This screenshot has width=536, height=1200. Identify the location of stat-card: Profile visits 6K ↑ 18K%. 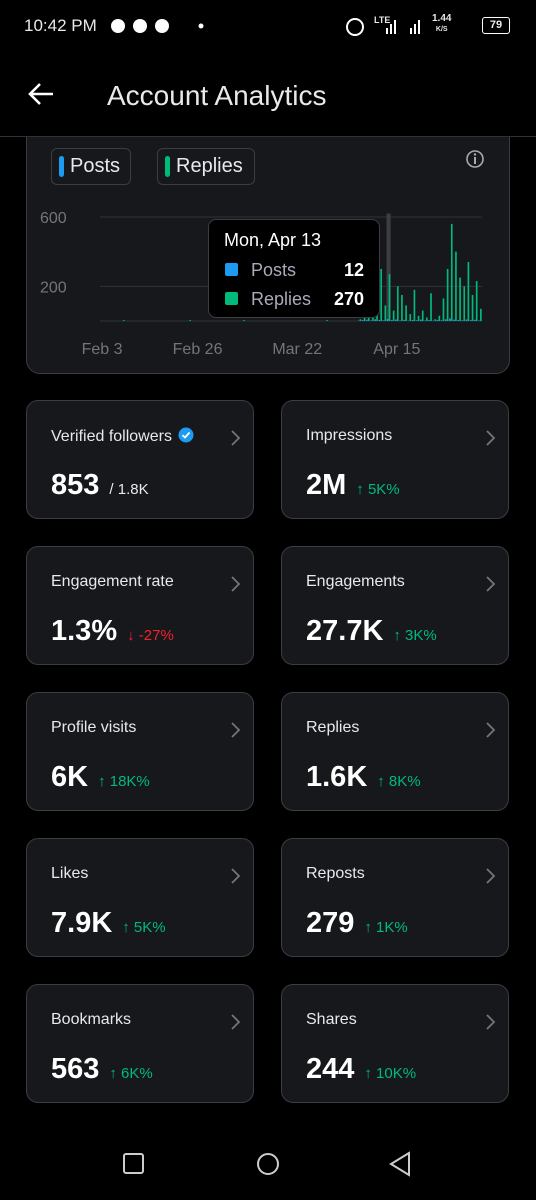
(140, 751).